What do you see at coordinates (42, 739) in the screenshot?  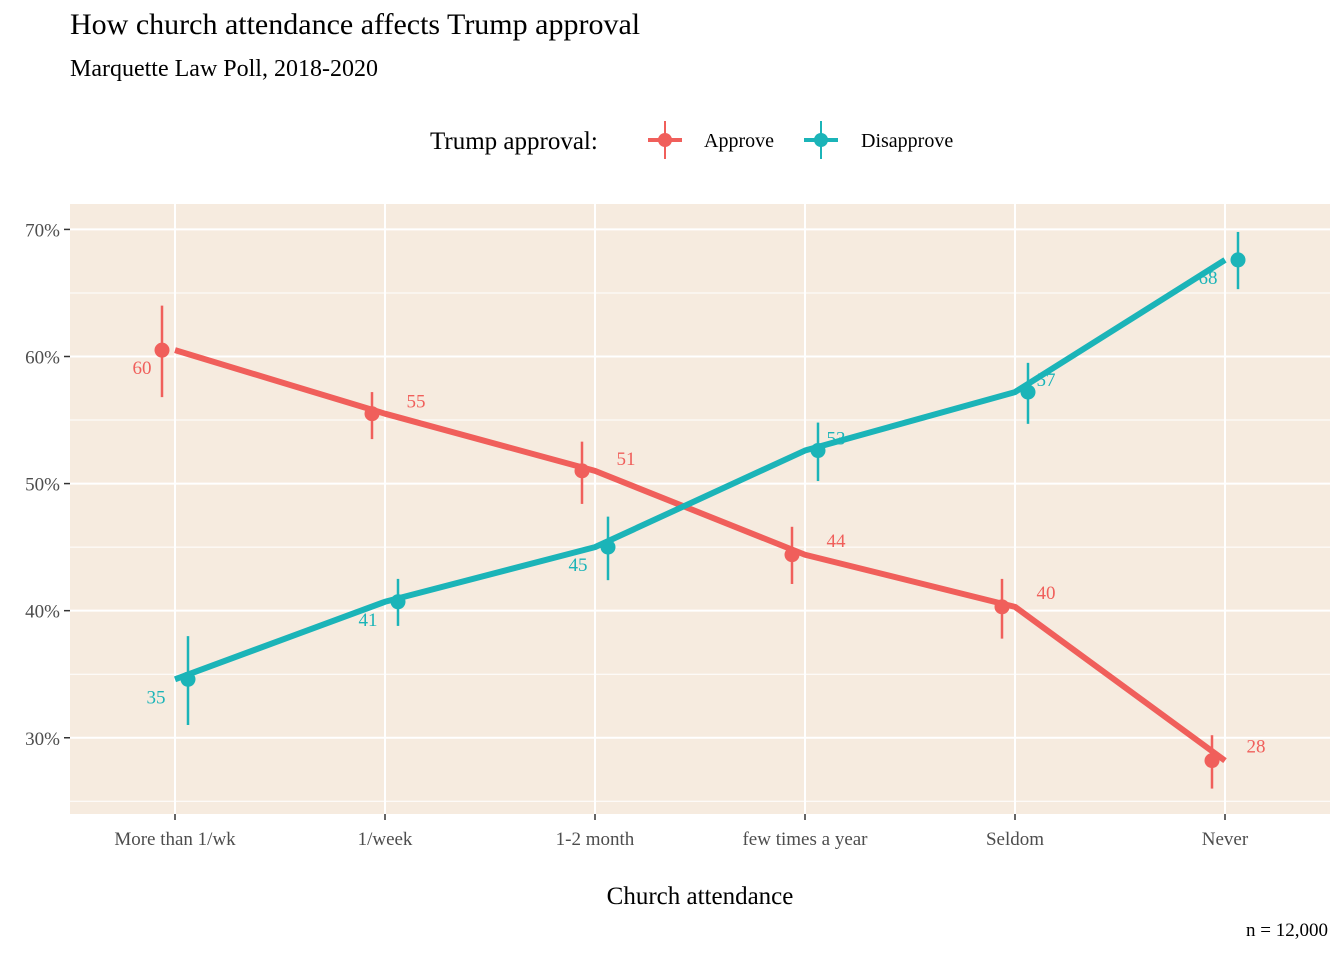 I see `y-tick-label: 30%` at bounding box center [42, 739].